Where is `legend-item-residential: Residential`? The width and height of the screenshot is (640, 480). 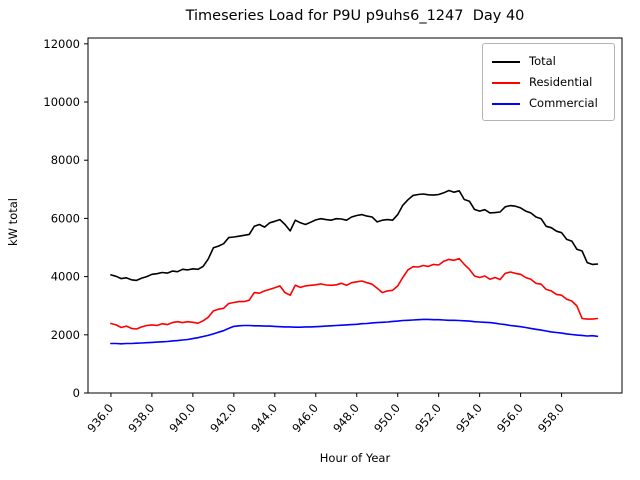 legend-item-residential: Residential is located at coordinates (549, 82).